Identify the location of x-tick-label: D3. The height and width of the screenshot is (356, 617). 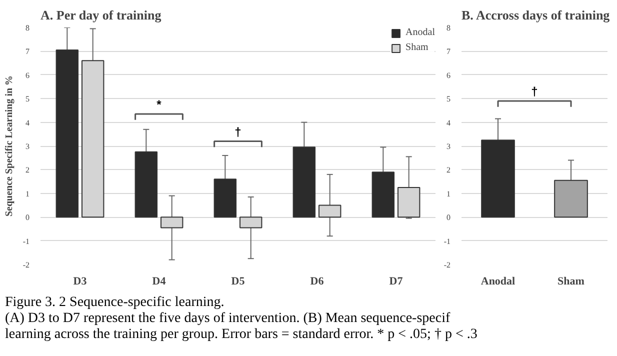
(80, 282).